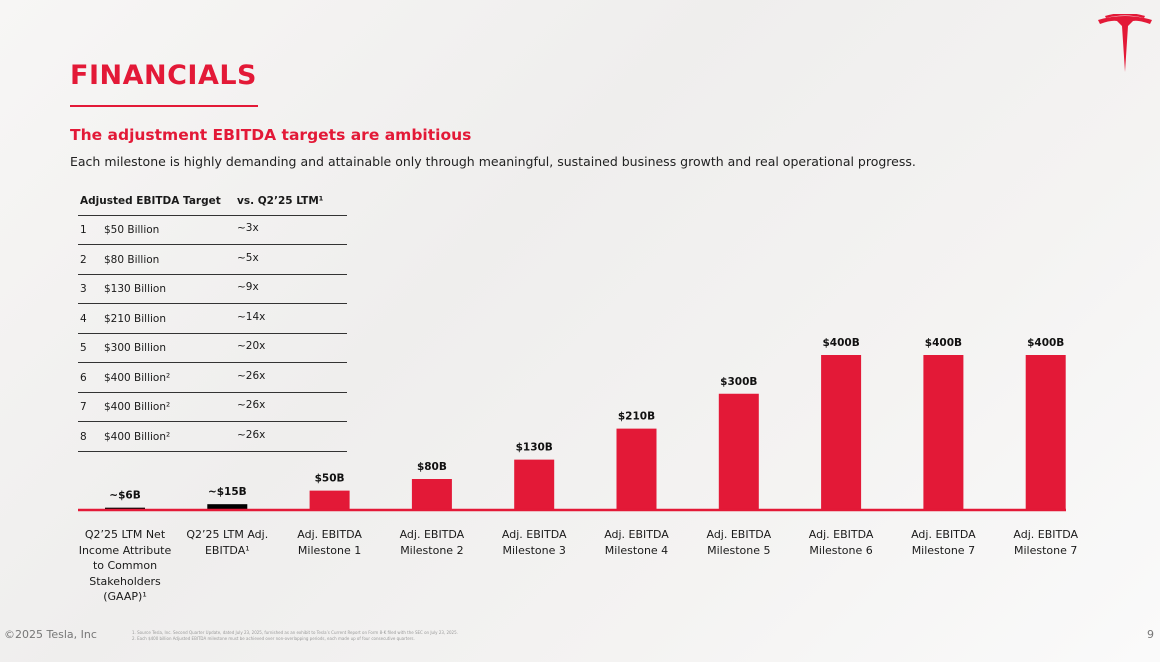 This screenshot has width=1160, height=662. What do you see at coordinates (83, 377) in the screenshot?
I see `row-index: 6` at bounding box center [83, 377].